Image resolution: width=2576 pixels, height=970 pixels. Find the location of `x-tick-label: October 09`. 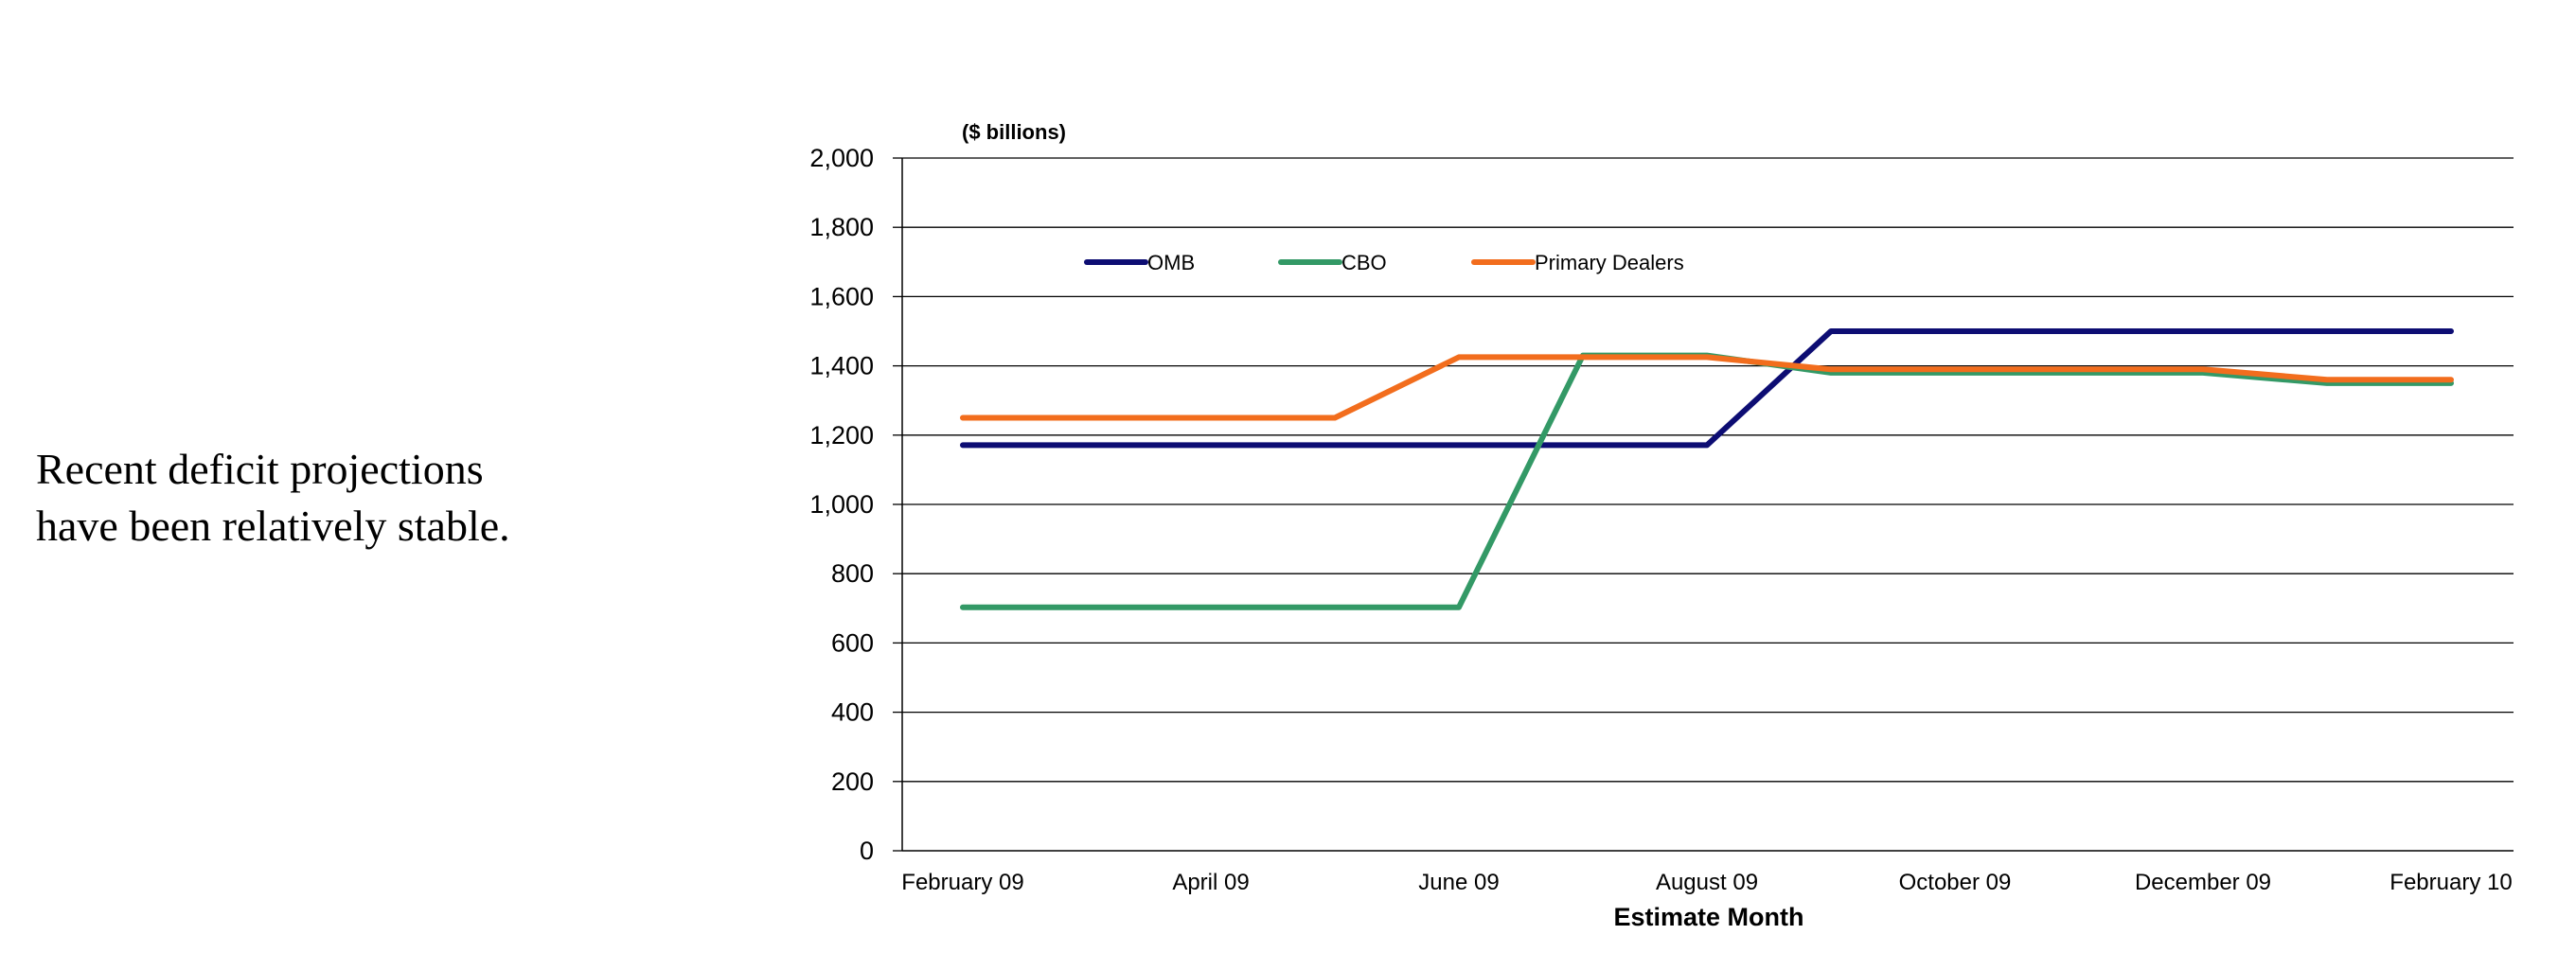

x-tick-label: October 09 is located at coordinates (1956, 882).